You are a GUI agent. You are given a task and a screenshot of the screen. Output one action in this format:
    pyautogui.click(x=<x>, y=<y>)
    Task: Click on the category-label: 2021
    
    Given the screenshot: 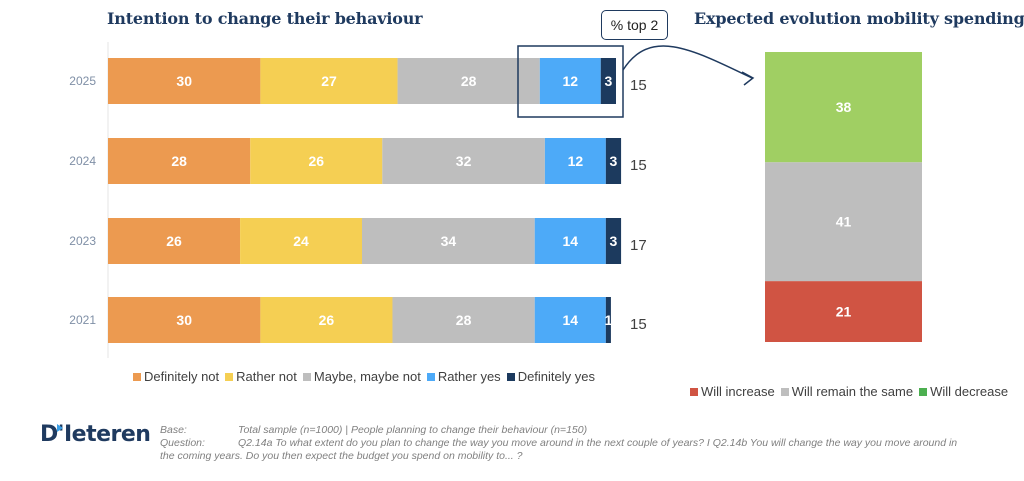 What is the action you would take?
    pyautogui.click(x=82, y=320)
    